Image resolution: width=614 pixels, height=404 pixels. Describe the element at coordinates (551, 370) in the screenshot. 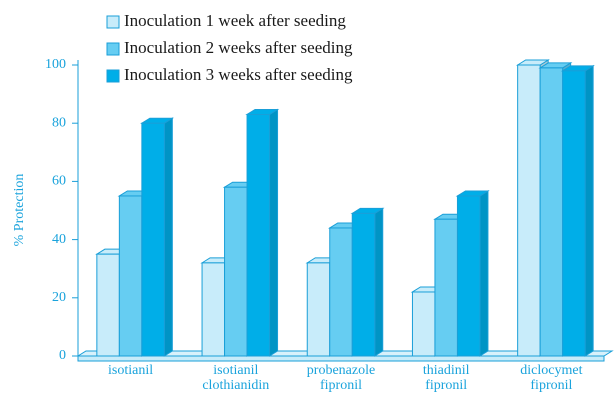

I see `x-tick-label: diclocymet` at that location.